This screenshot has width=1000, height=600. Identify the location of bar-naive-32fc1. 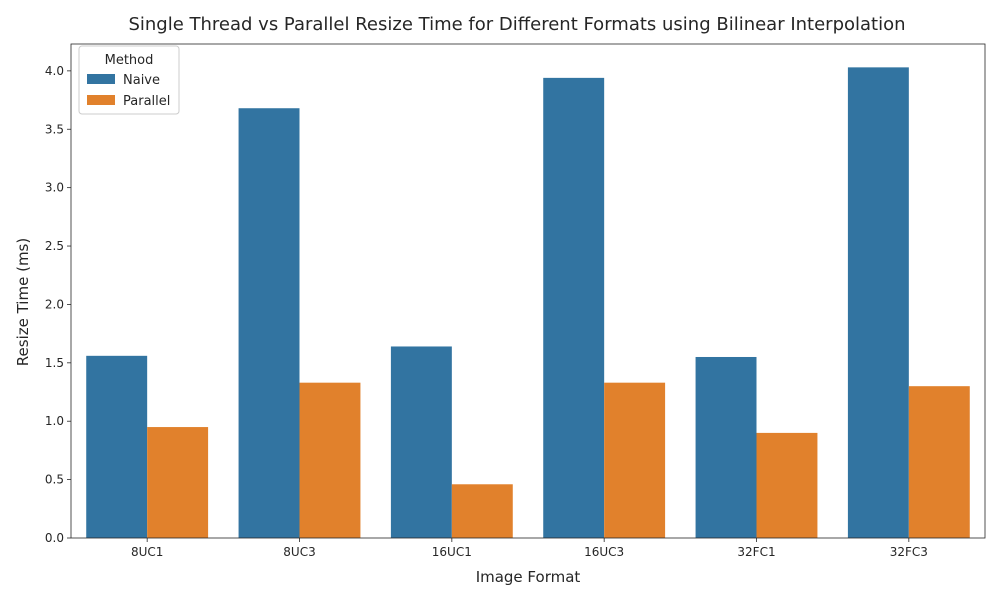
(726, 447).